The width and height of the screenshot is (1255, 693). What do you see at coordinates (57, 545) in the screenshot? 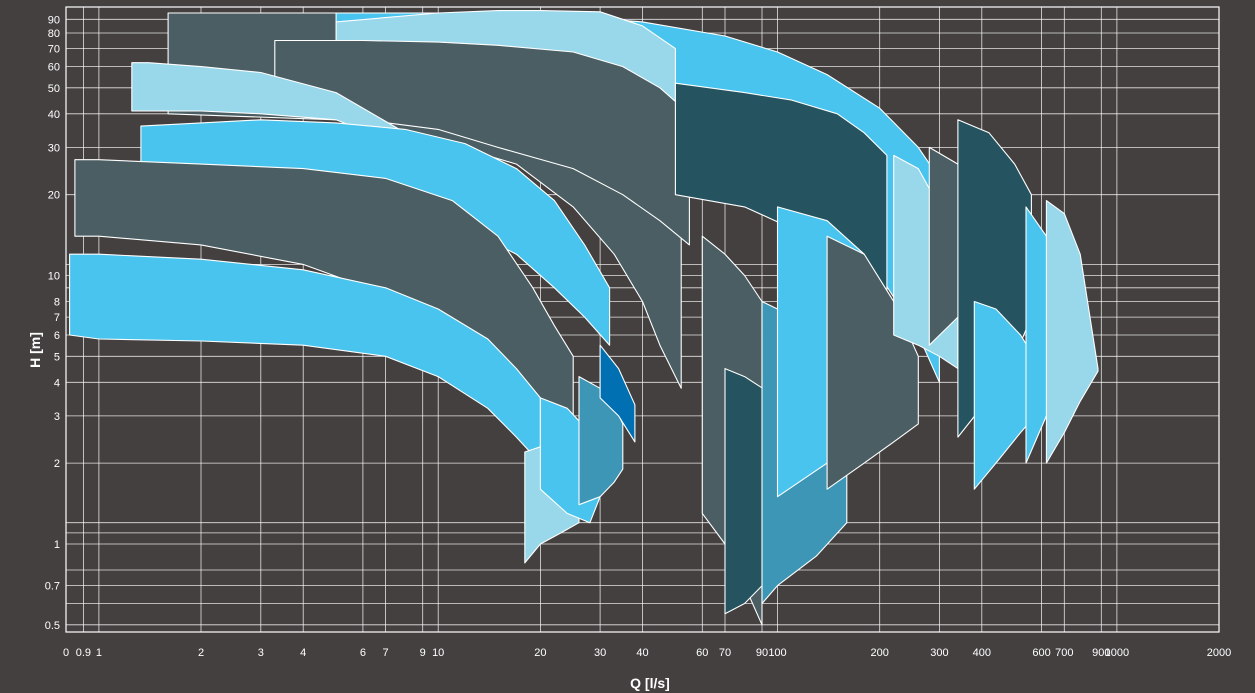
I see `y-tick-label: 1` at bounding box center [57, 545].